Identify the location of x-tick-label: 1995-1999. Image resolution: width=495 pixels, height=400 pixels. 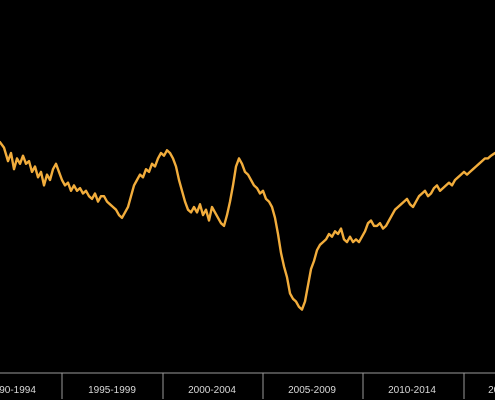
(112, 390).